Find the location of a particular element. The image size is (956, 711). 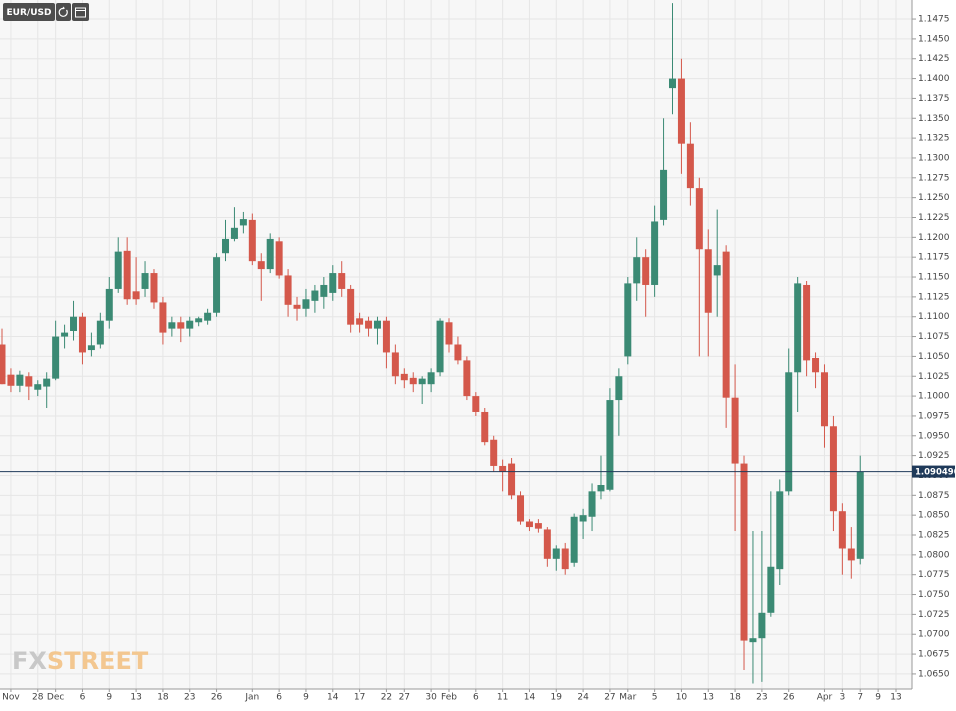

x-tick-label: 11 is located at coordinates (502, 698).